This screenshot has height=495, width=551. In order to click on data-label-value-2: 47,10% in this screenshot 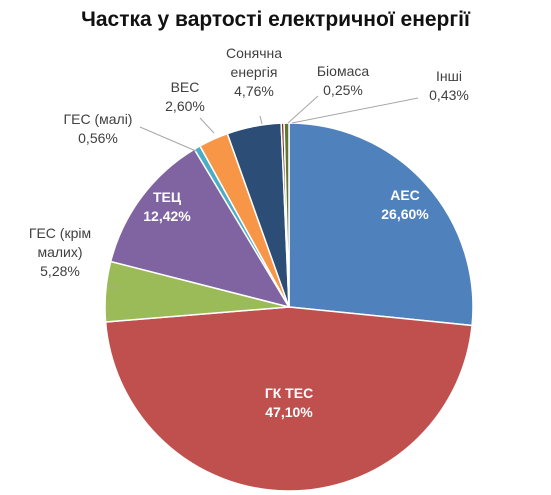, I will do `click(289, 412)`.